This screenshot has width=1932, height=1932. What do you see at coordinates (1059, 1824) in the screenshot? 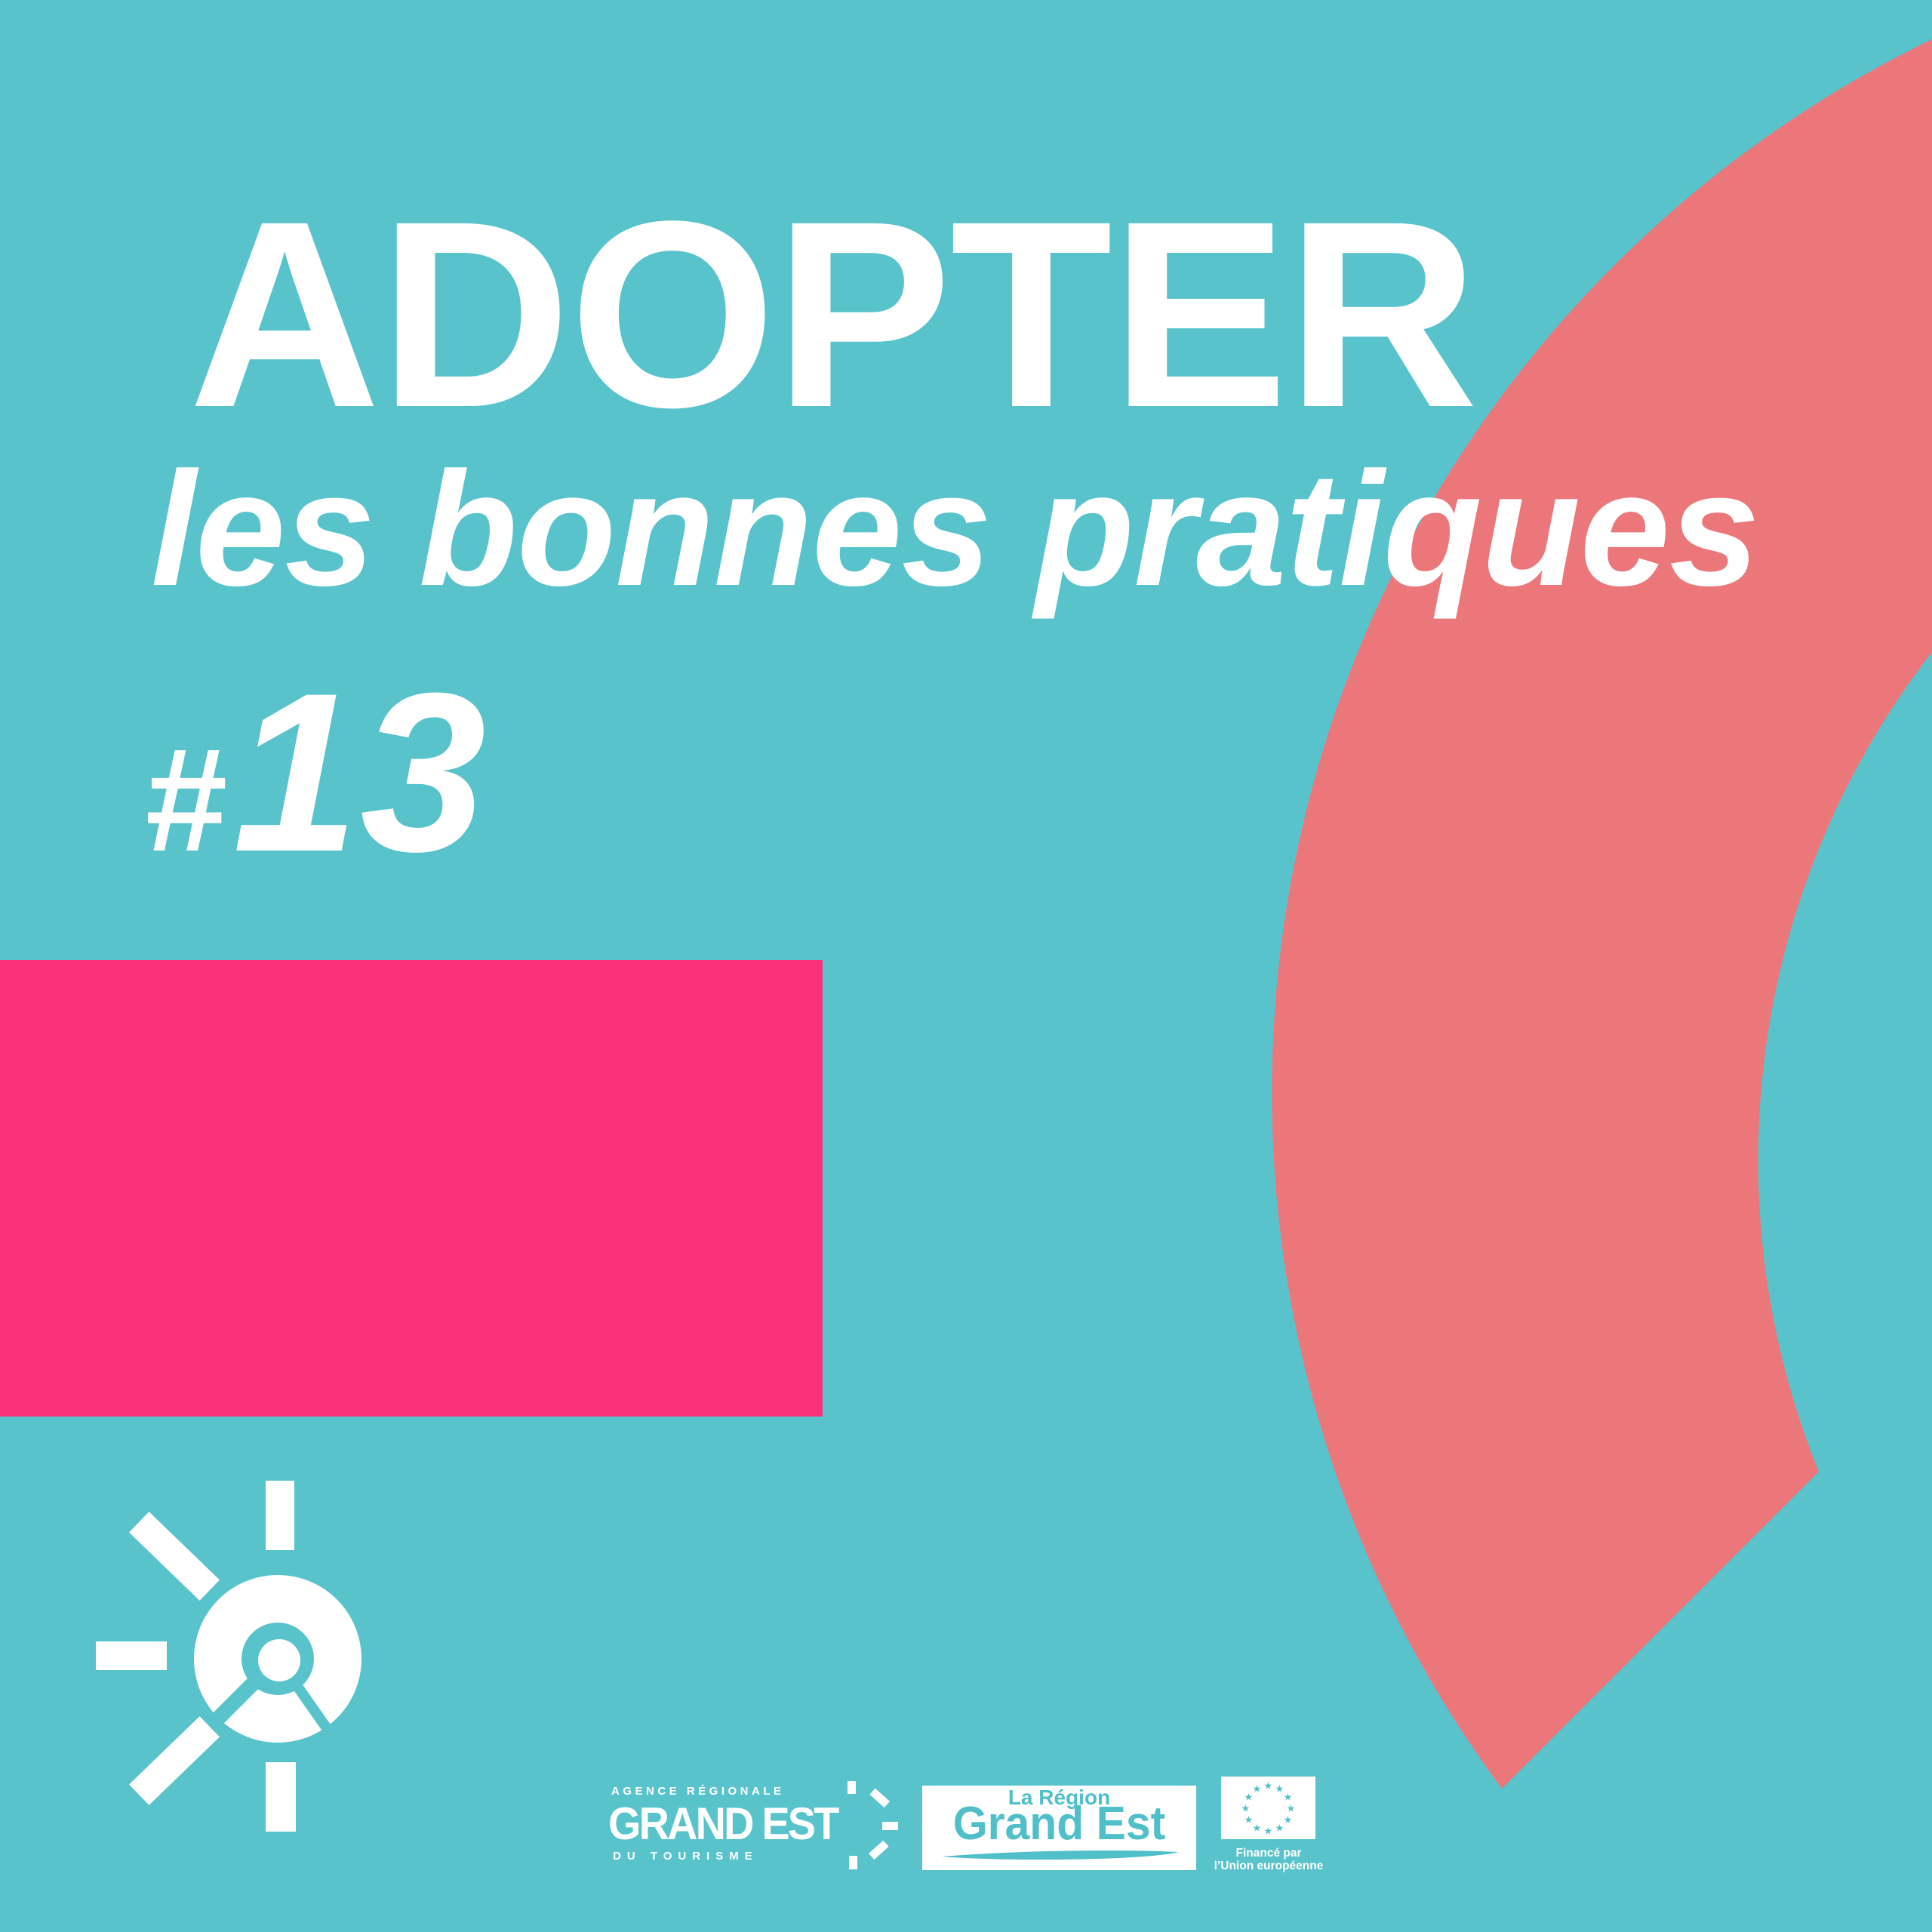
I see `region-logo-name: Grand Est` at bounding box center [1059, 1824].